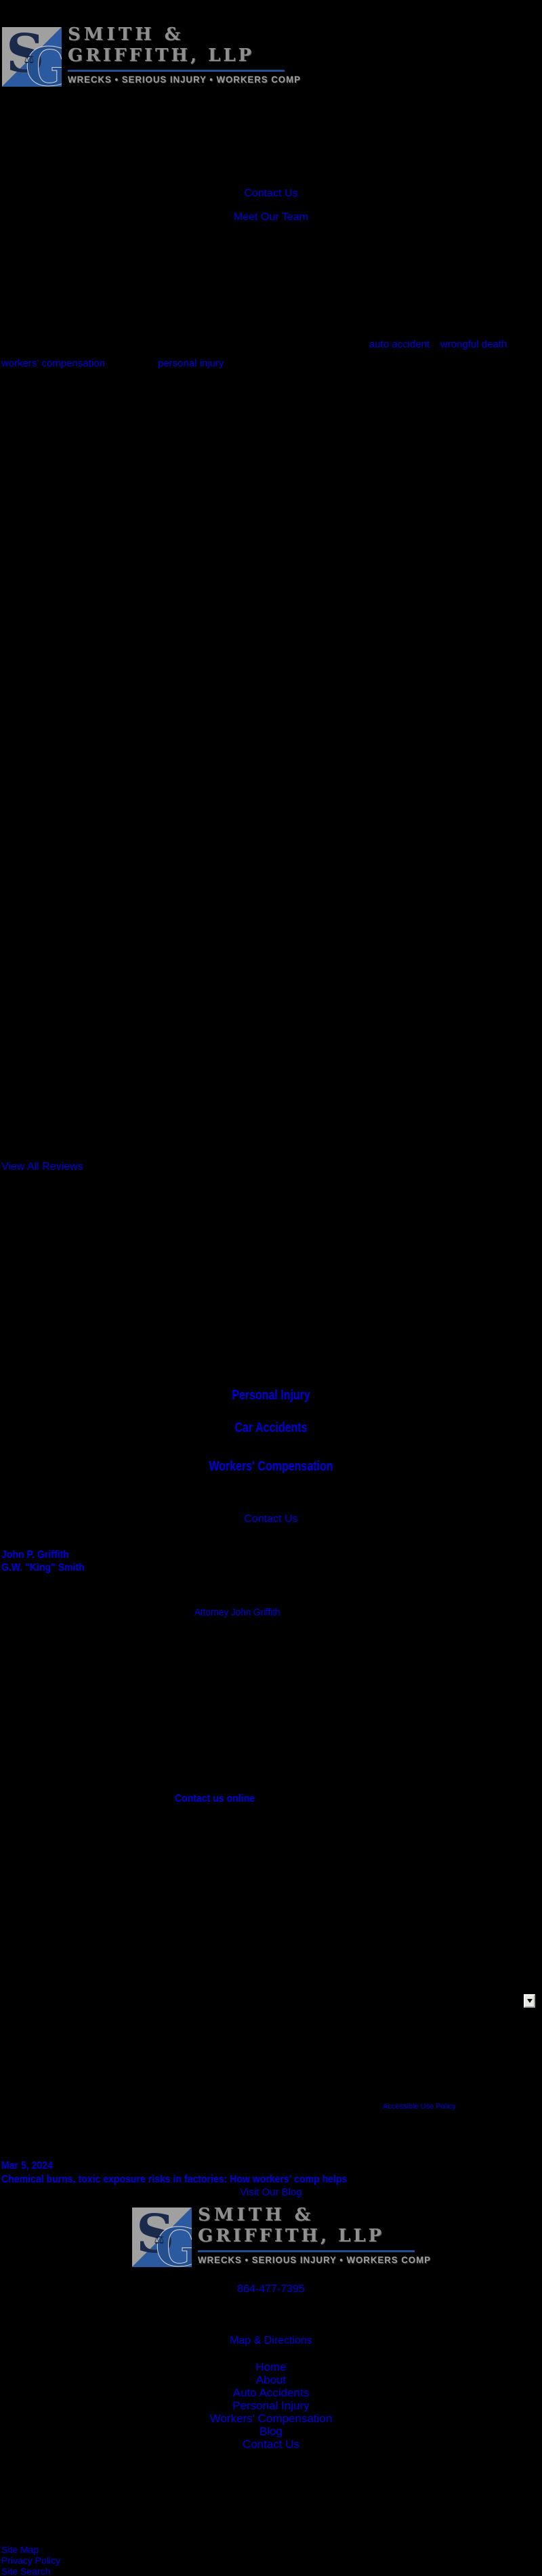  What do you see at coordinates (271, 2289) in the screenshot?
I see `phone-link: 864-477-7395` at bounding box center [271, 2289].